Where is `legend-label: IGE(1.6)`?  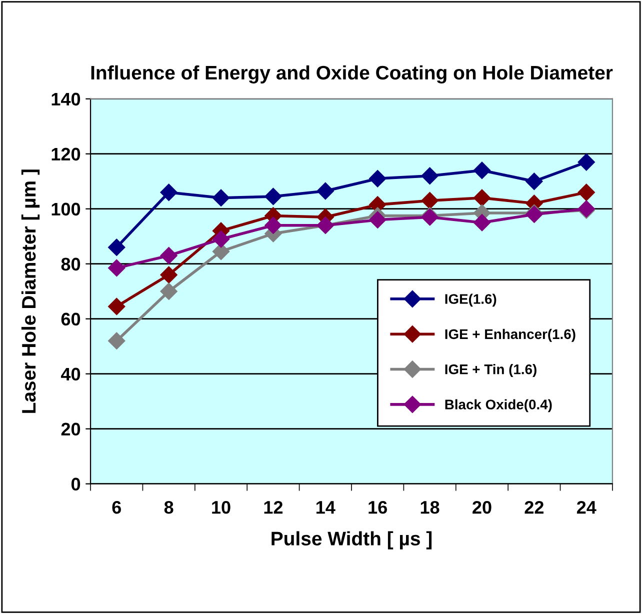
legend-label: IGE(1.6) is located at coordinates (470, 300).